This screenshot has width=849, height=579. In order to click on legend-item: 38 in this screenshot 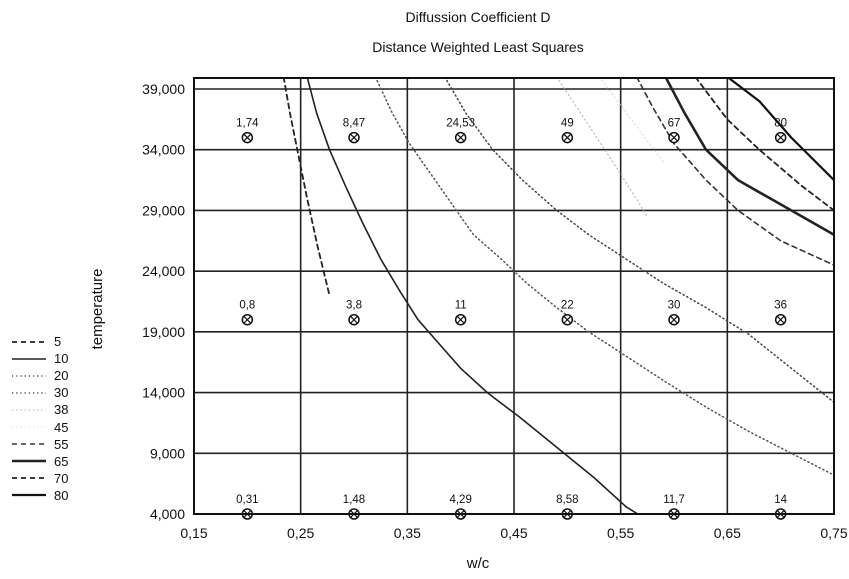, I will do `click(45, 409)`.